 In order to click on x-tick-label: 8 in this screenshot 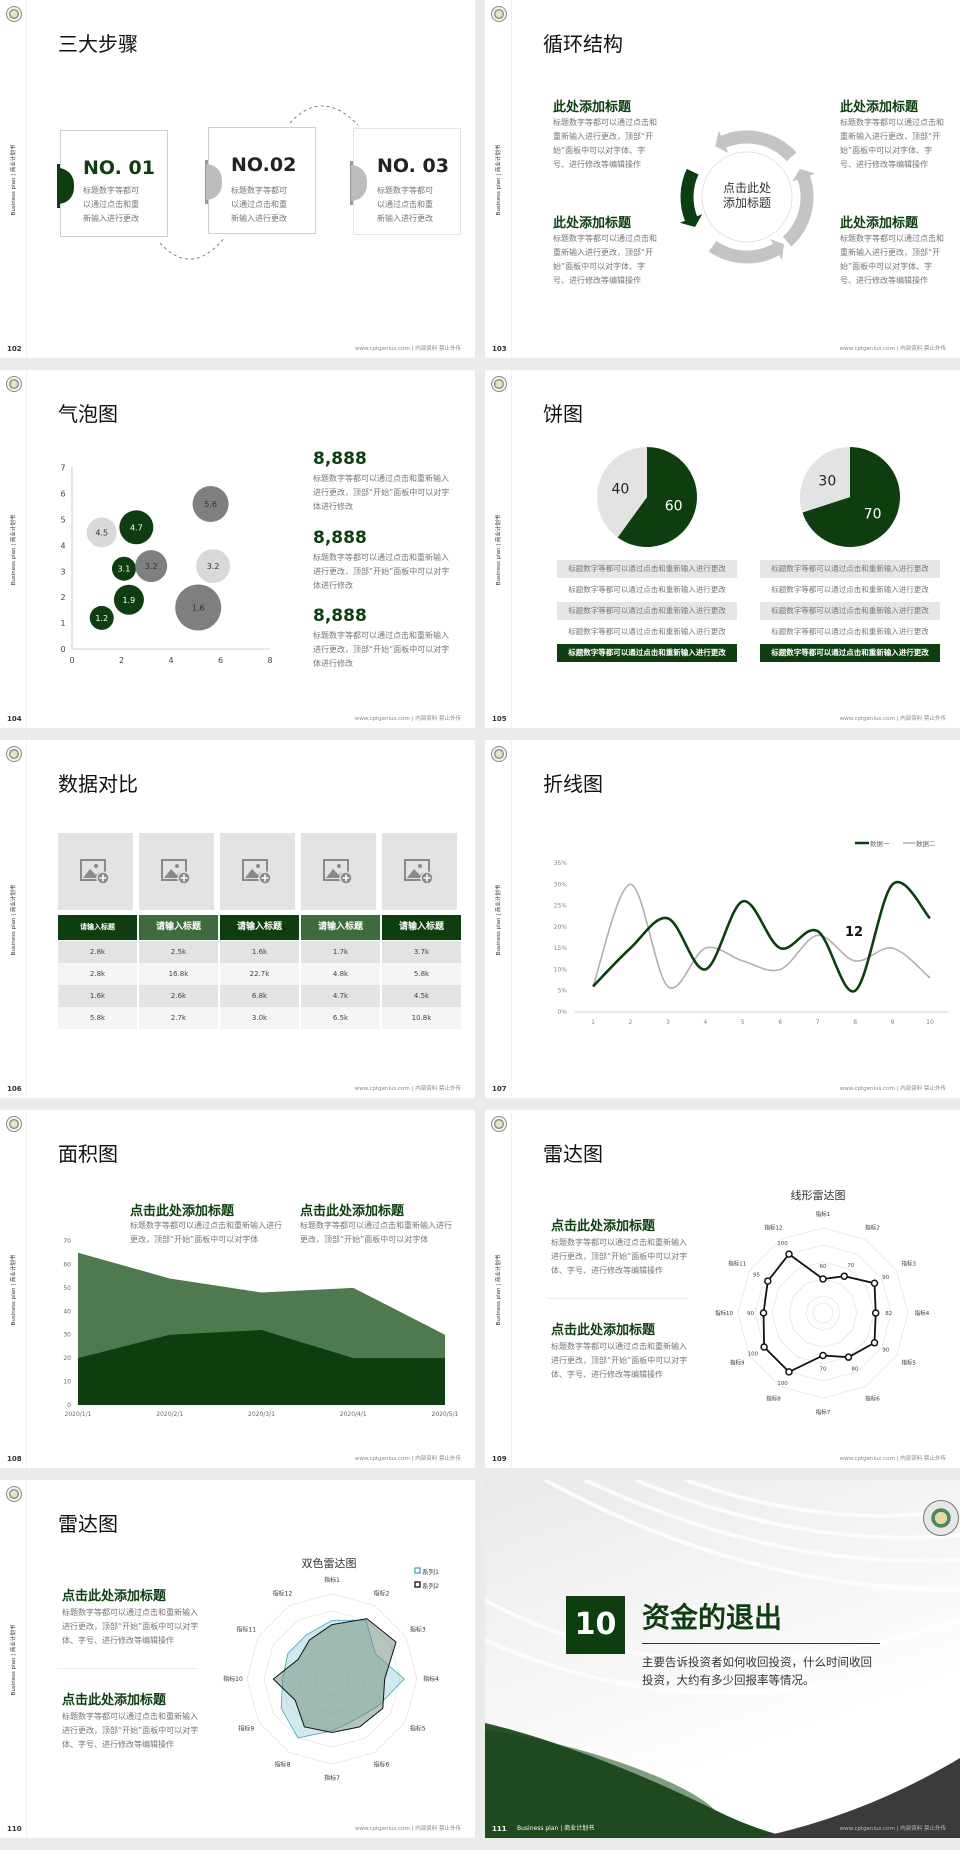, I will do `click(855, 1022)`.